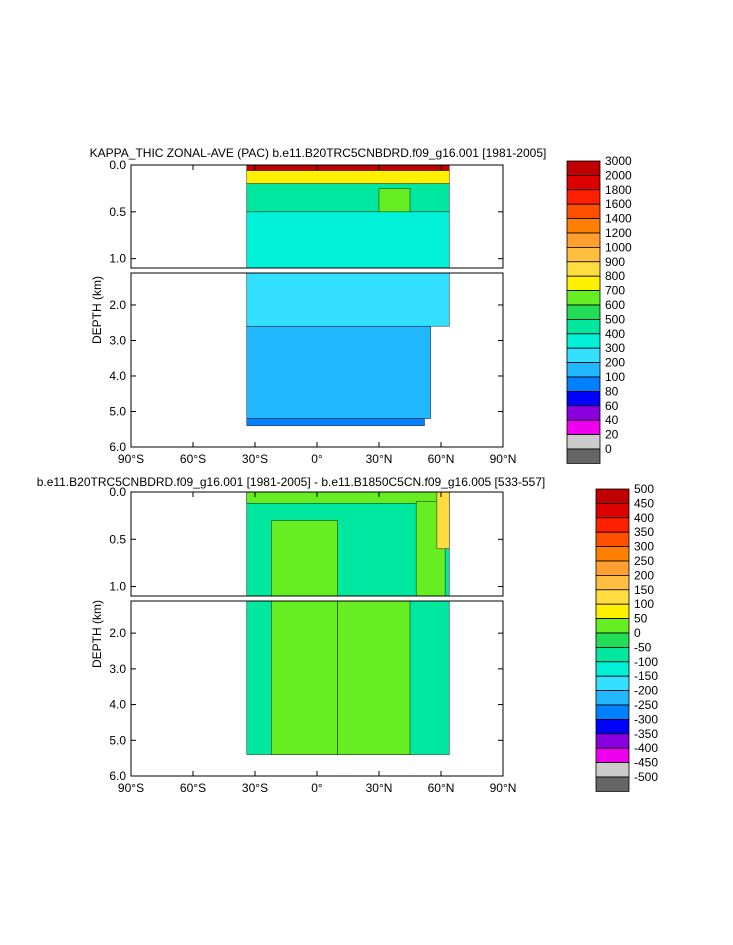  Describe the element at coordinates (646, 662) in the screenshot. I see `colorbar-label: -100` at that location.